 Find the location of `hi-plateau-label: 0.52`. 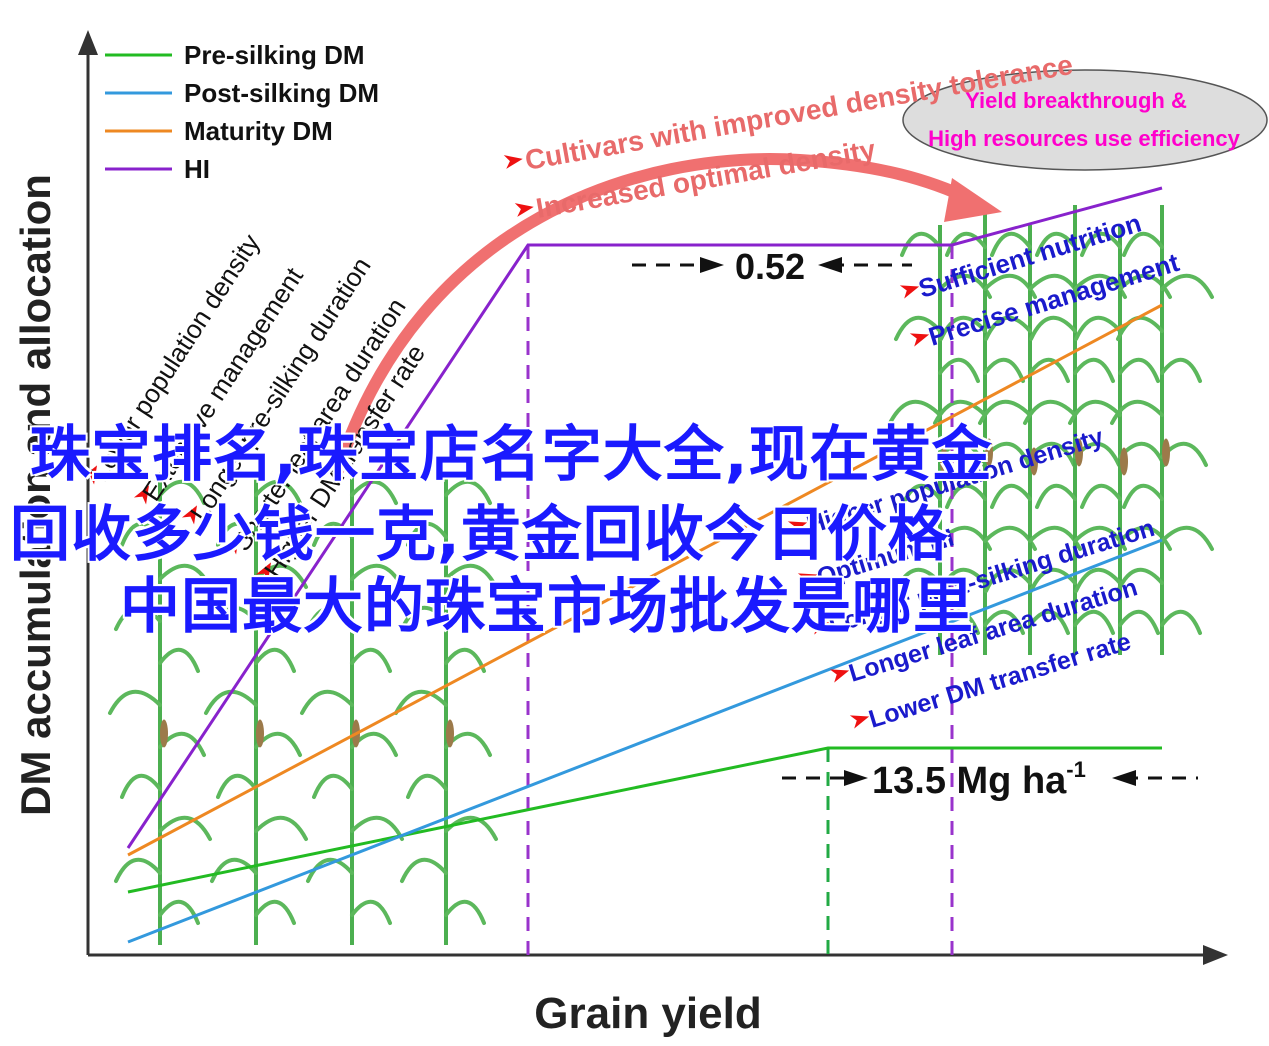

hi-plateau-label: 0.52 is located at coordinates (770, 266).